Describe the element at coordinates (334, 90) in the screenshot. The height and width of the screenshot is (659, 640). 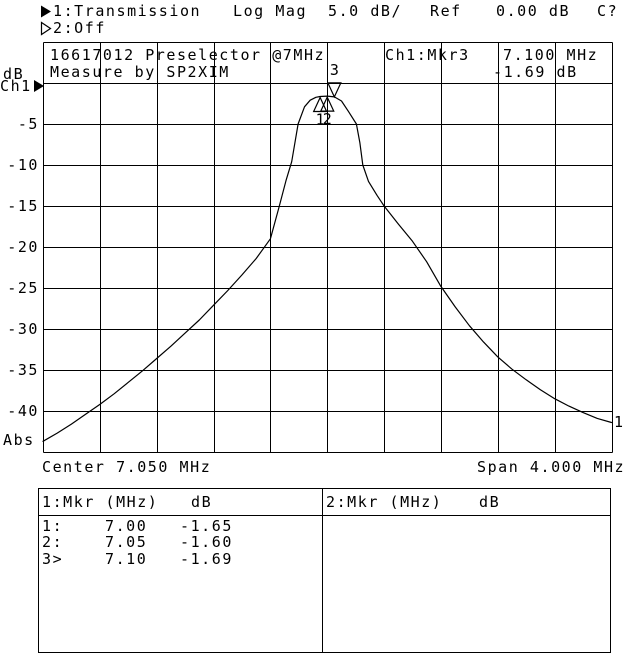
I see `active-marker-triangle-icon` at that location.